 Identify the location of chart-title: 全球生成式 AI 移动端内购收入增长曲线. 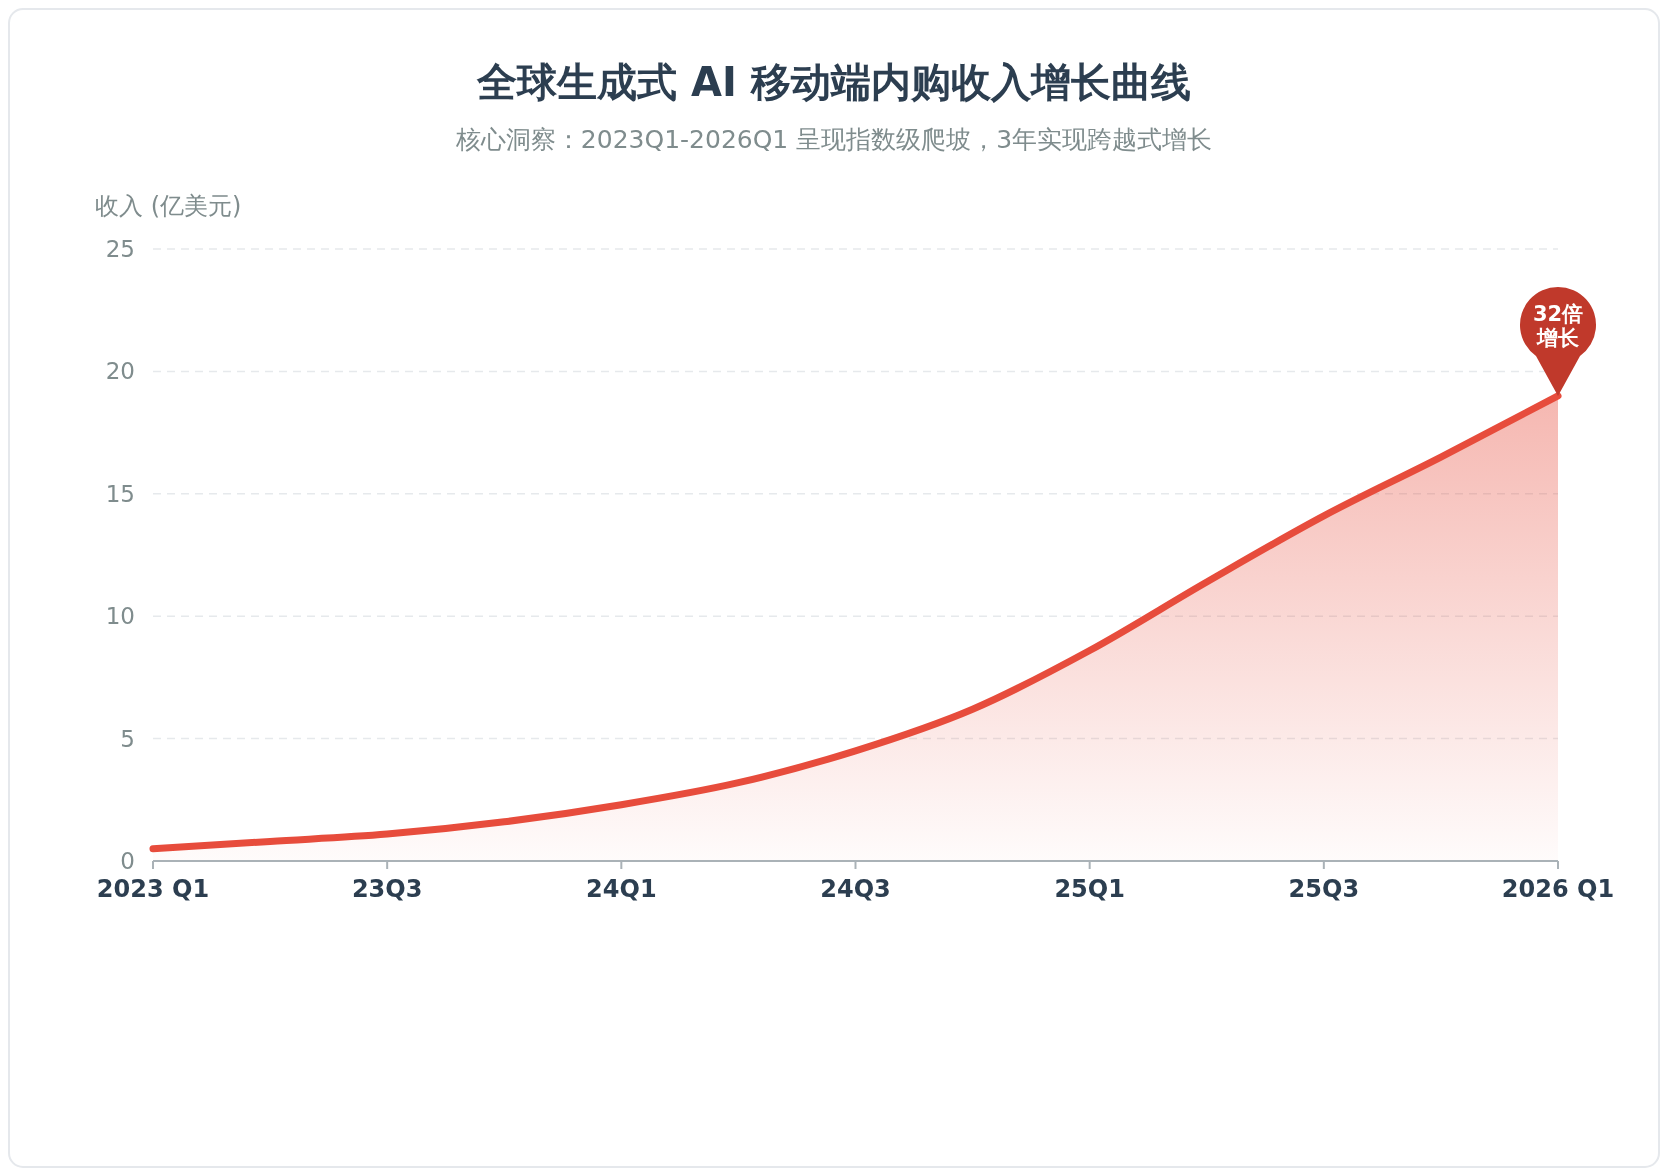
(833, 82).